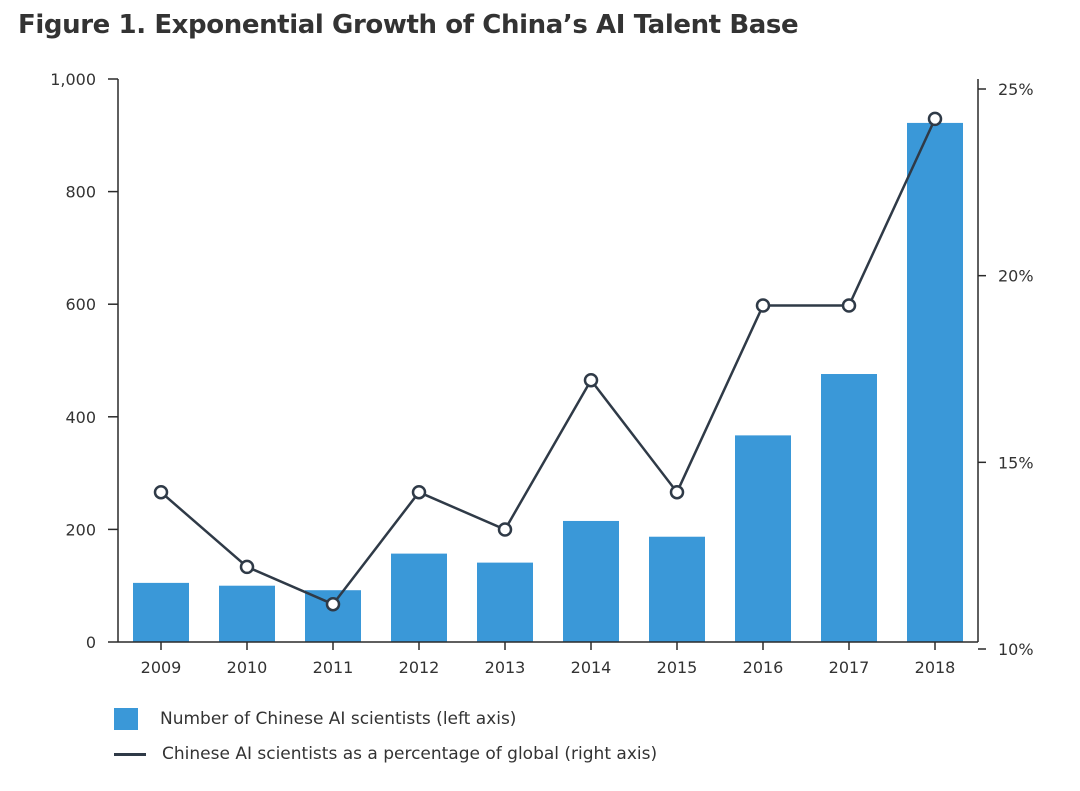 This screenshot has width=1080, height=791. What do you see at coordinates (935, 667) in the screenshot?
I see `x-tick-label: 2018` at bounding box center [935, 667].